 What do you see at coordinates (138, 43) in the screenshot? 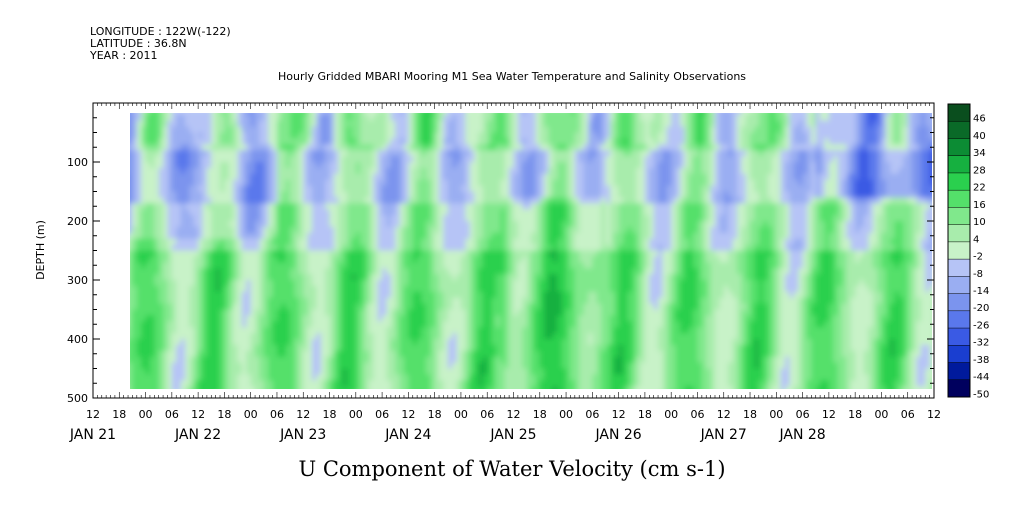
I see `latitude-label: LATITUDE : 36.8N` at bounding box center [138, 43].